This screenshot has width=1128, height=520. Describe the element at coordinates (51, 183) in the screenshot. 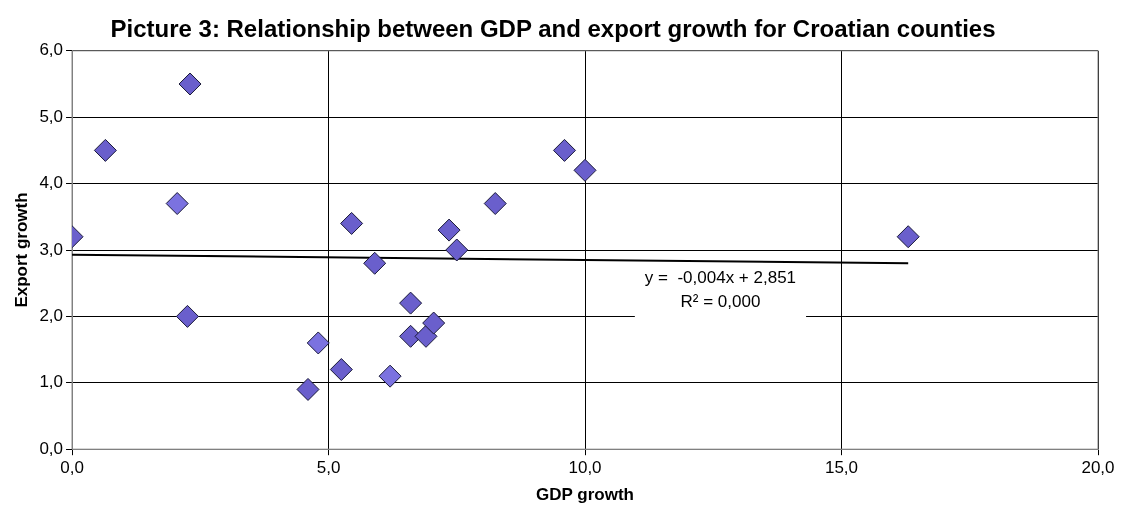

I see `y-tick-label: 4,0` at that location.